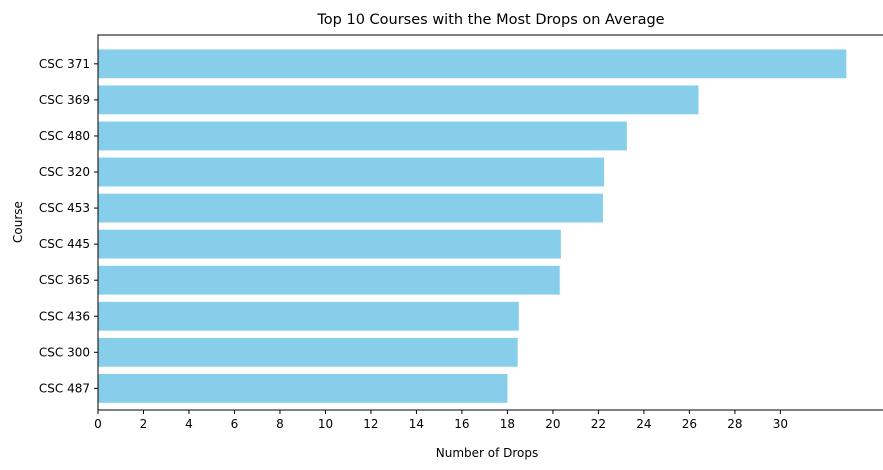 Image resolution: width=883 pixels, height=470 pixels. I want to click on x-tick-label: 26, so click(689, 424).